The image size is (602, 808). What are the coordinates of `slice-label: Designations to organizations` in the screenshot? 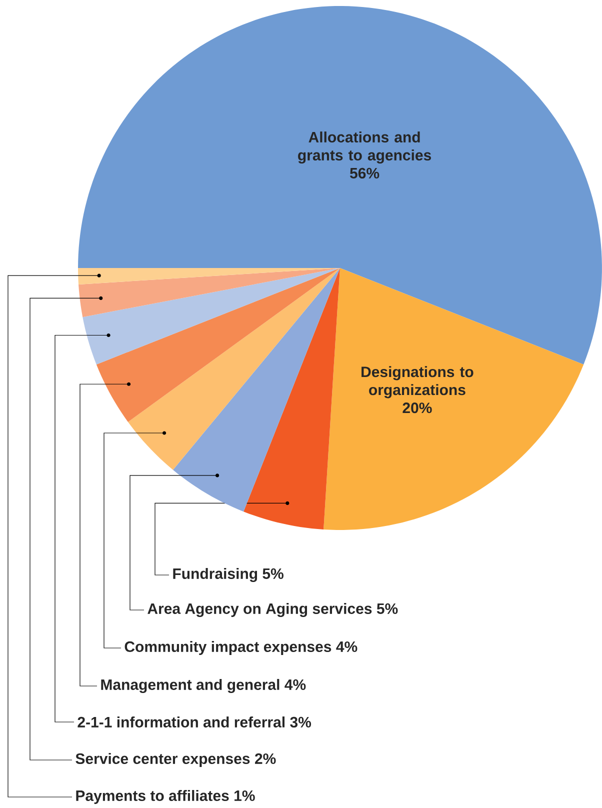 It's located at (418, 382).